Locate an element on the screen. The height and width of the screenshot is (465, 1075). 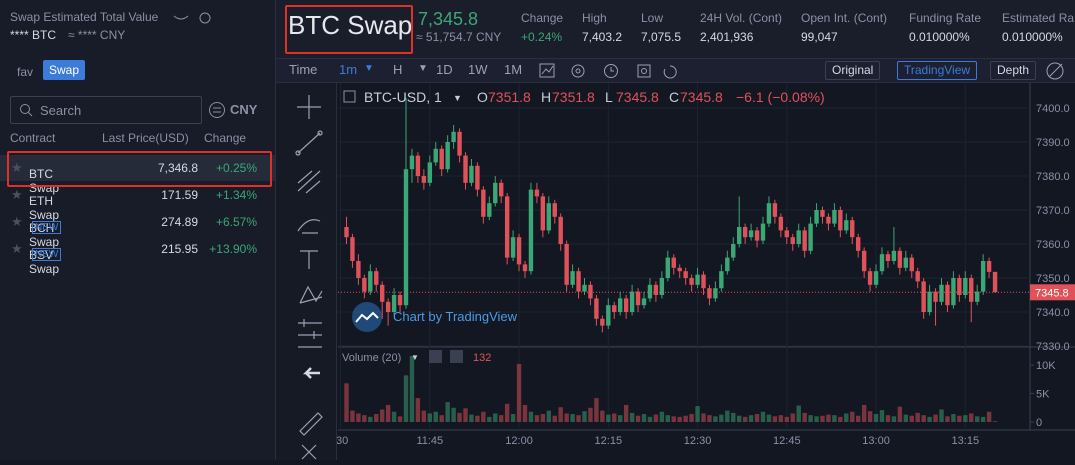
ticker-cny: ≈ 51,754.7 CNY is located at coordinates (459, 37).